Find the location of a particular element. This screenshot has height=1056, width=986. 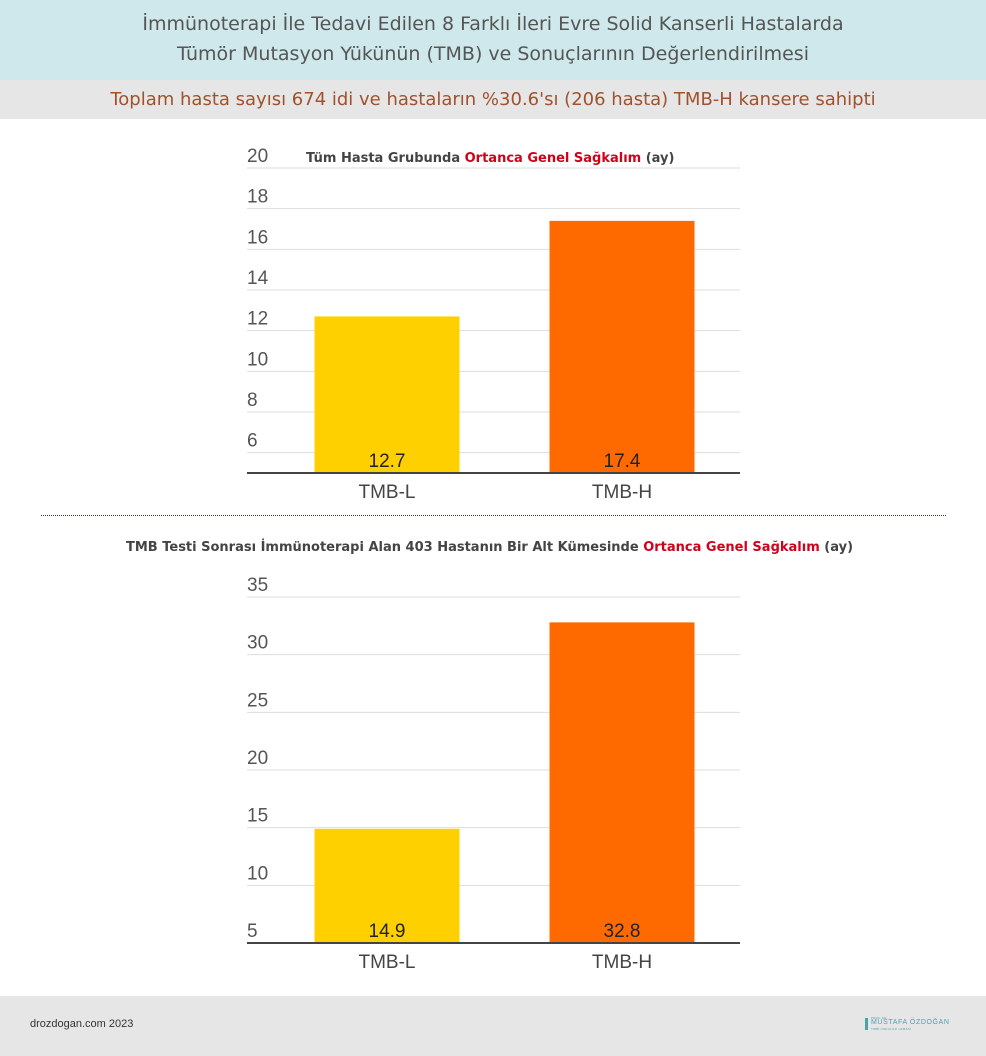

chart1-bar-tmb-l is located at coordinates (387, 394).